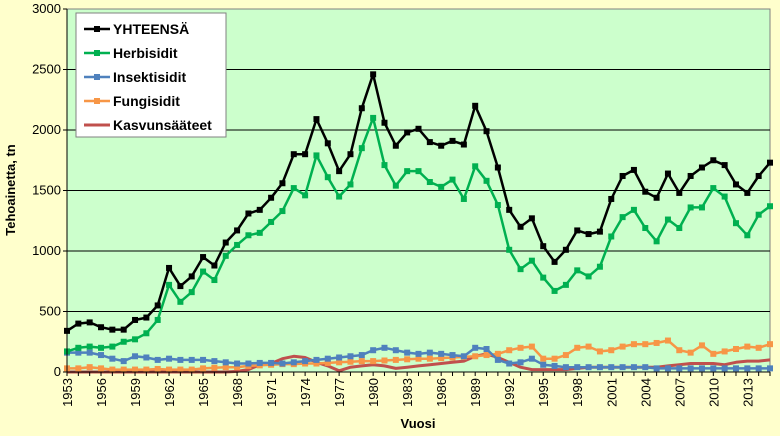 The height and width of the screenshot is (436, 780). Describe the element at coordinates (10, 190) in the screenshot. I see `y-axis-title: Tehoainetta, tn` at that location.